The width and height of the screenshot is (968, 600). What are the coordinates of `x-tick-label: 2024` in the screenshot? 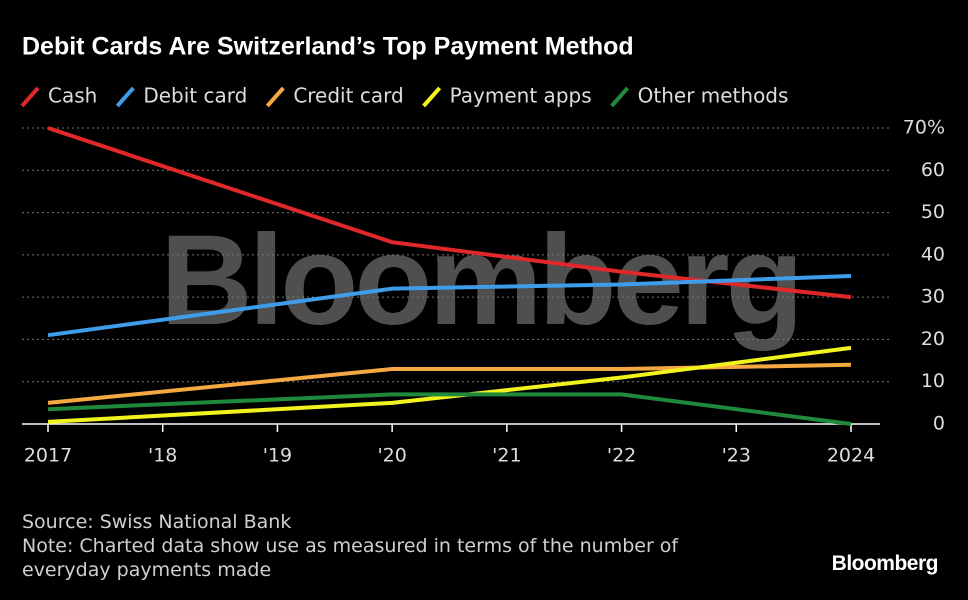 It's located at (851, 456).